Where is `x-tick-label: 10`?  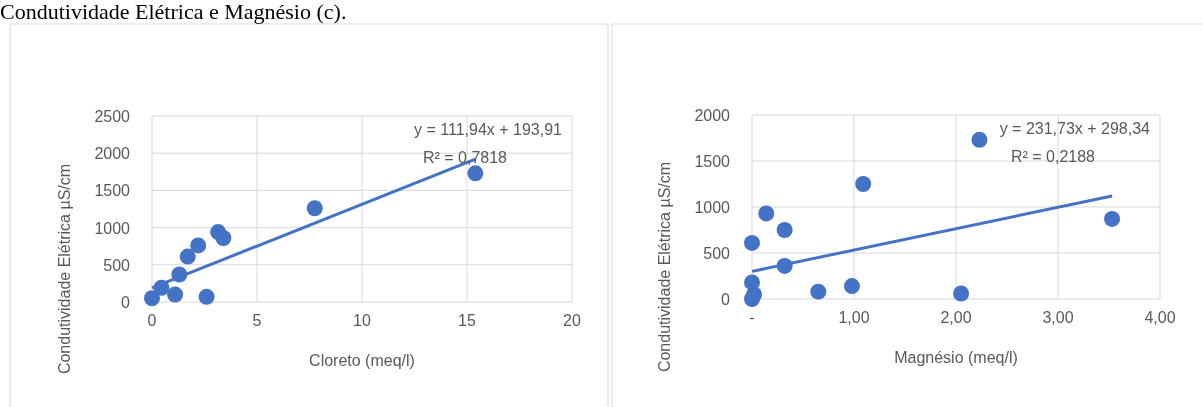
x-tick-label: 10 is located at coordinates (362, 320).